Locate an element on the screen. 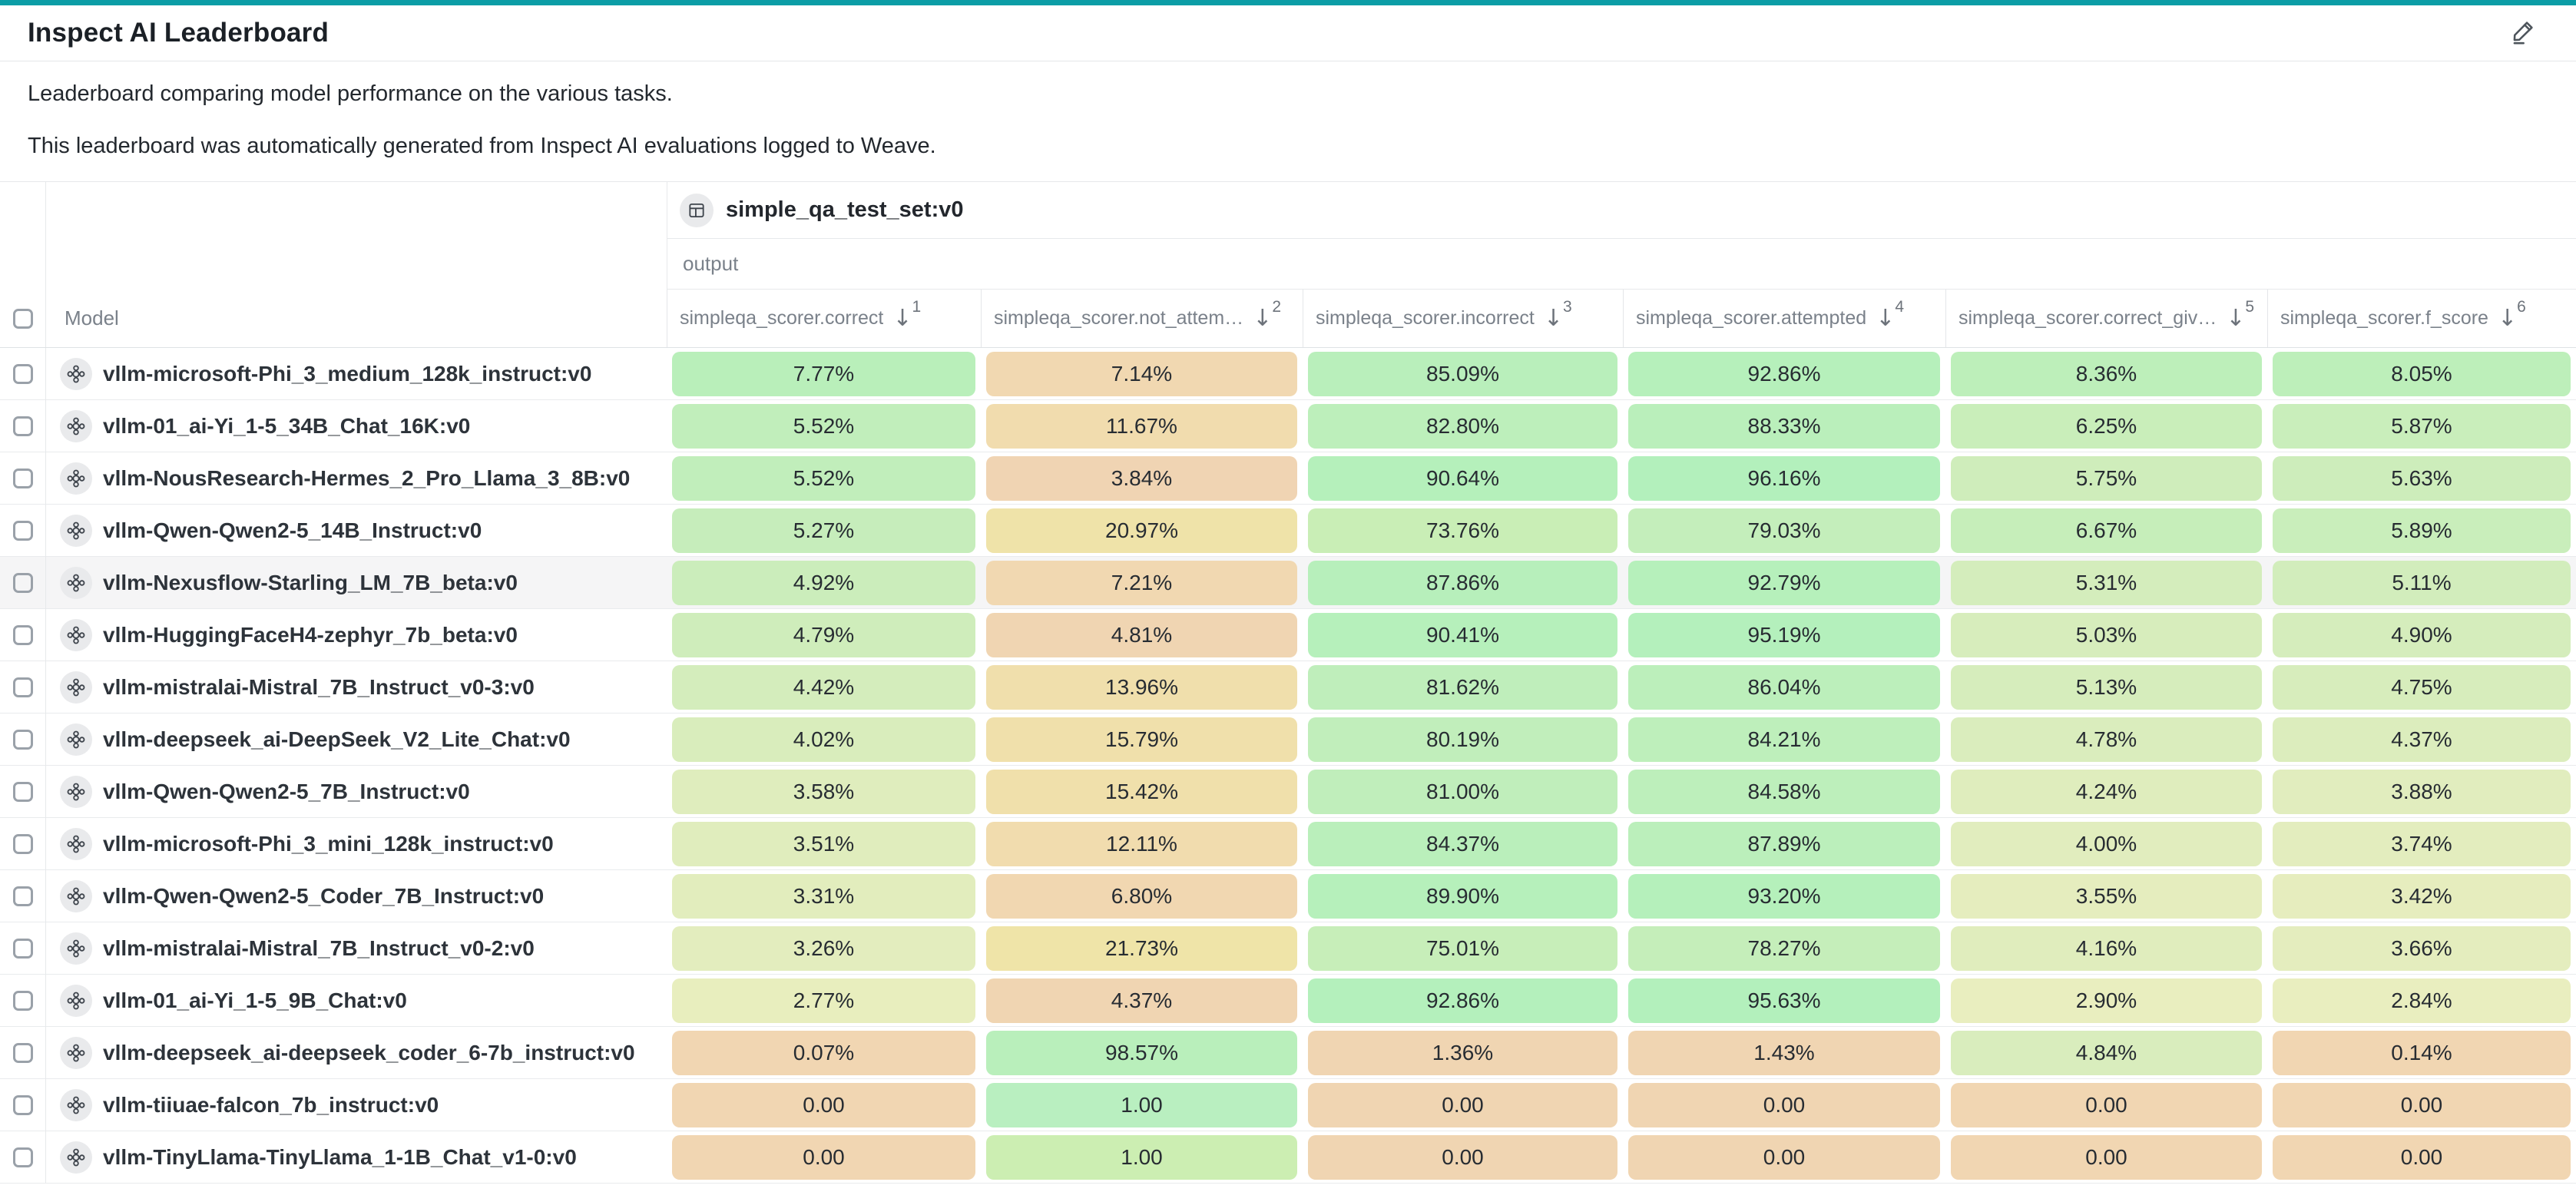 This screenshot has height=1192, width=2576. column-header-5: simpleqa_scorer.correct_giv… ↓ 5 is located at coordinates (2106, 318).